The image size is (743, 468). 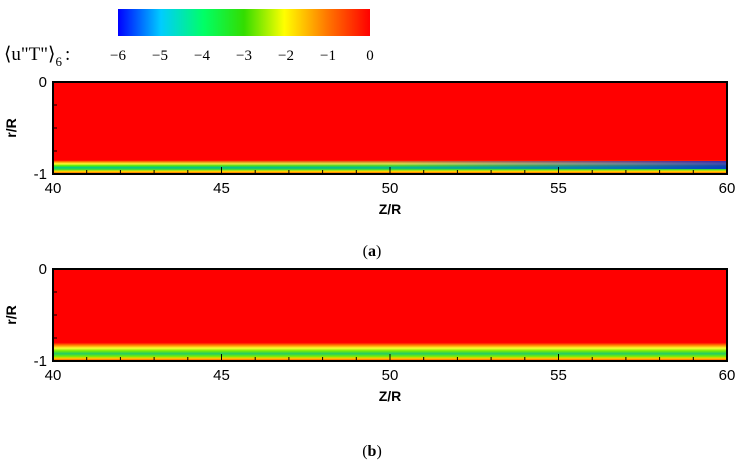 What do you see at coordinates (244, 56) in the screenshot?
I see `colorbar-tick-label: −3` at bounding box center [244, 56].